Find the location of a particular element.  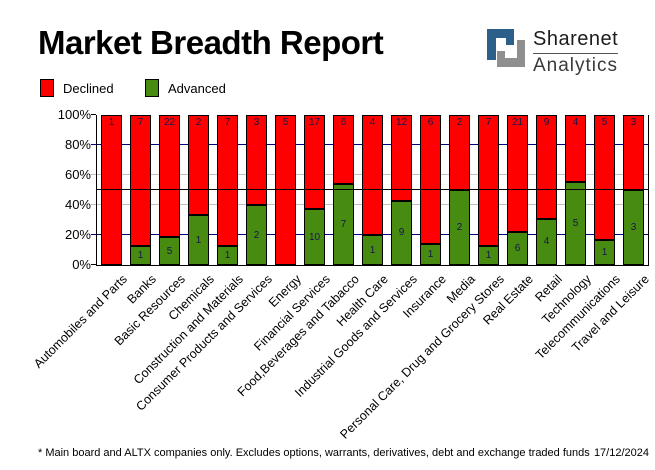

bar-segment-advanced: 10 is located at coordinates (314, 237).